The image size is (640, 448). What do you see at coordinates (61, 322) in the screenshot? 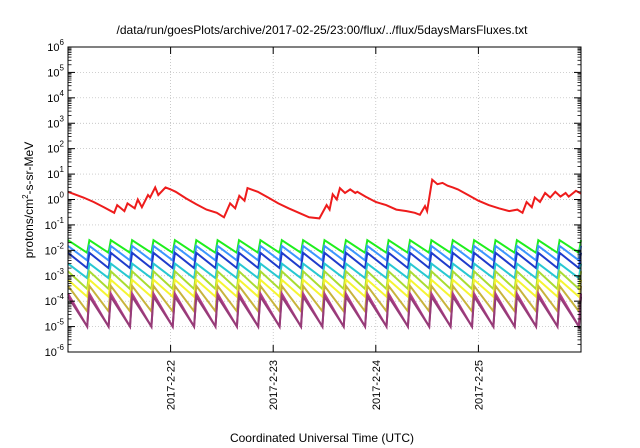
I see `y-tick-label-exp: -5` at bounding box center [61, 322].